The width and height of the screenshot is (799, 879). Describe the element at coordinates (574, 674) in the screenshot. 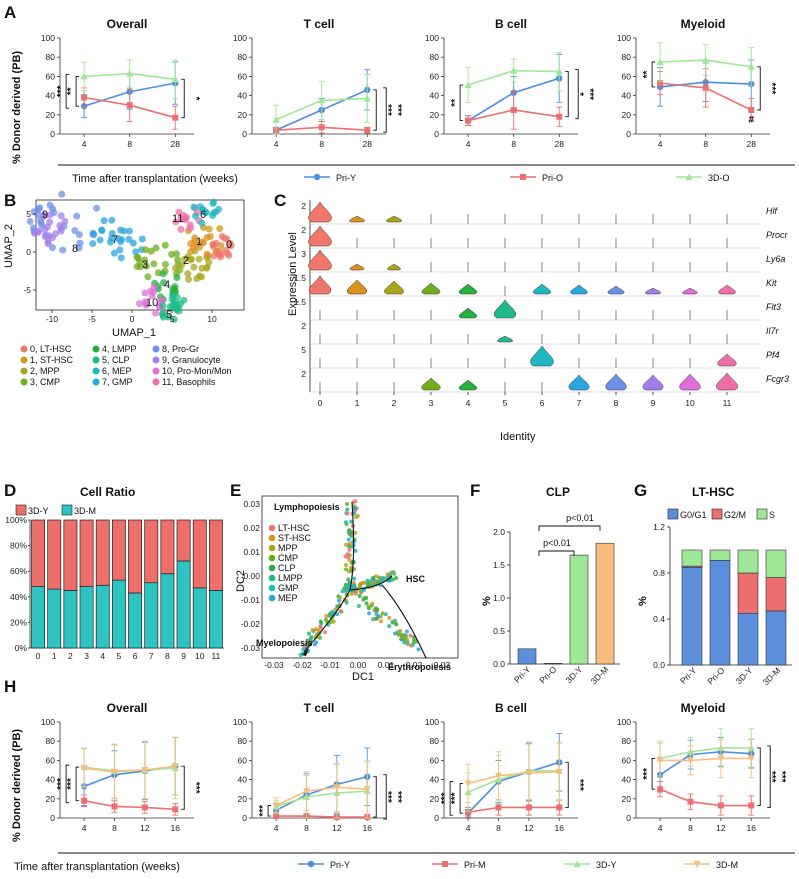

I see `x-tick-label: 3D-Y` at that location.